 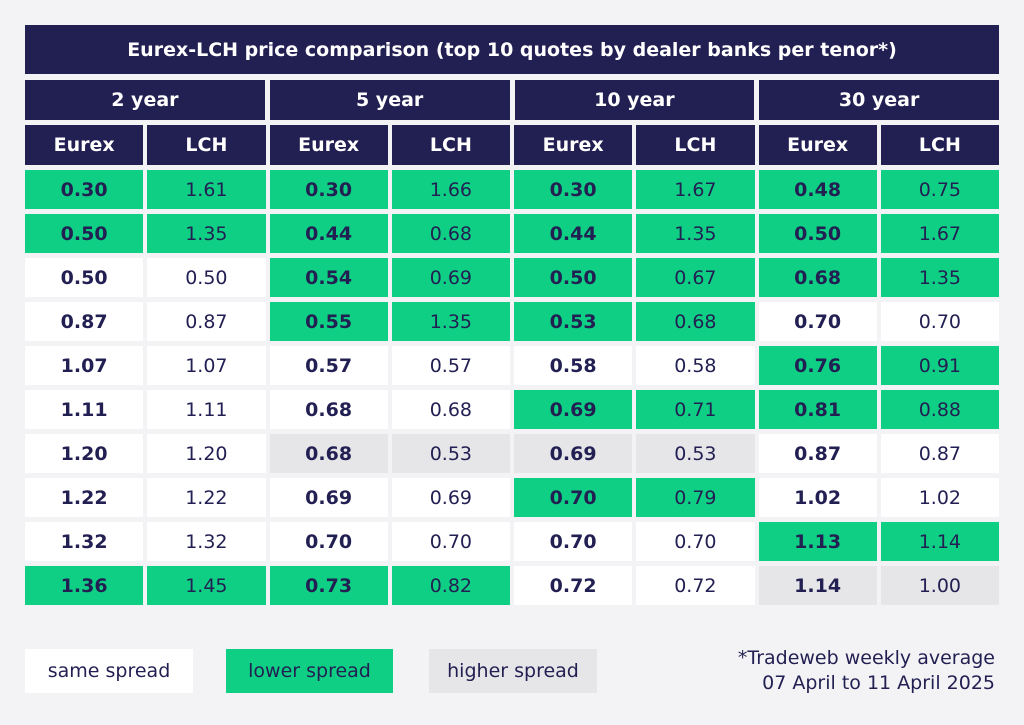 What do you see at coordinates (206, 541) in the screenshot?
I see `cell-lch: 1.32` at bounding box center [206, 541].